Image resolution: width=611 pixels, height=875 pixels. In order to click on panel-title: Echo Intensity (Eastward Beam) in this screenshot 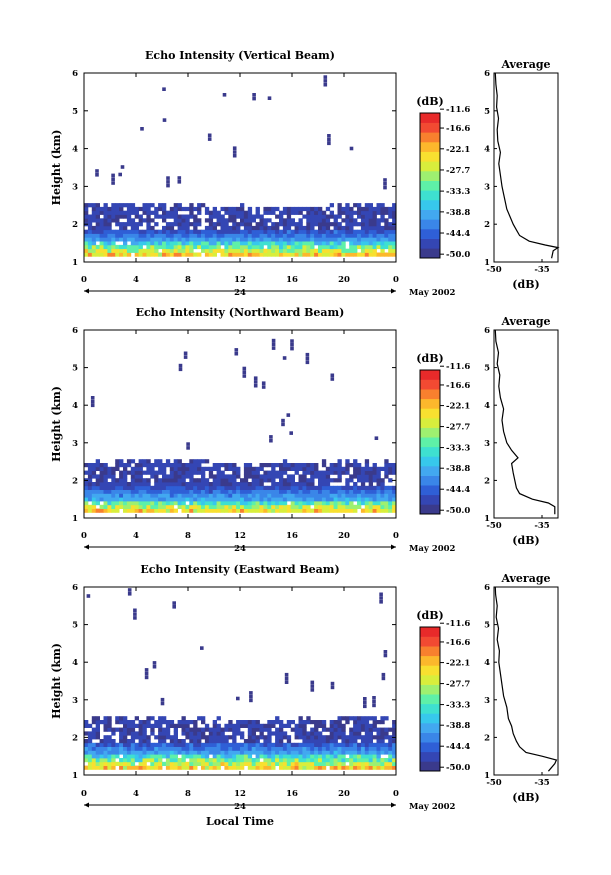, I will do `click(239, 569)`.